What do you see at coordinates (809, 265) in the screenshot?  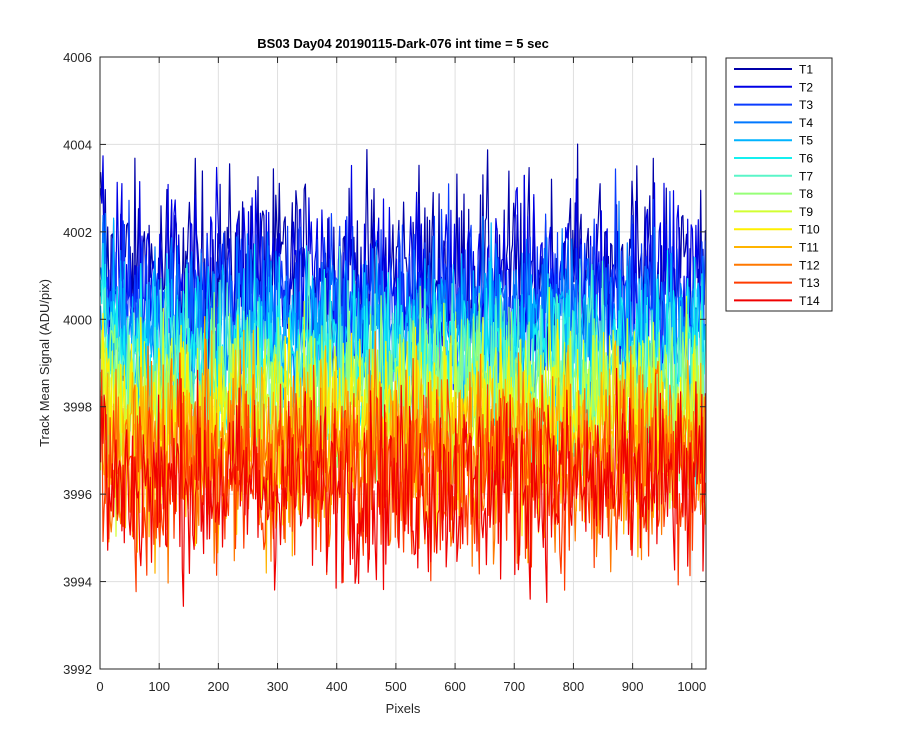 I see `legend-label-t12: T12` at bounding box center [809, 265].